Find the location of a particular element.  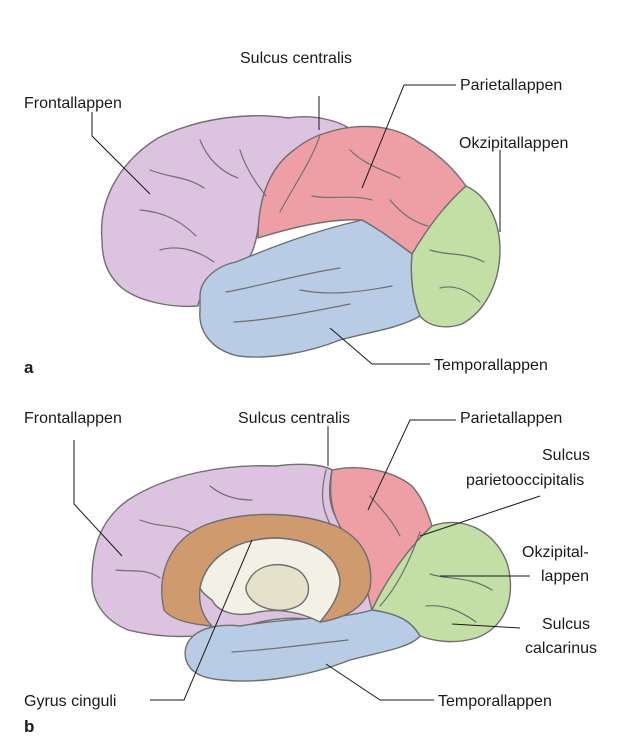

label-sulcus-calcarinus-line2: calcarinus is located at coordinates (561, 648).